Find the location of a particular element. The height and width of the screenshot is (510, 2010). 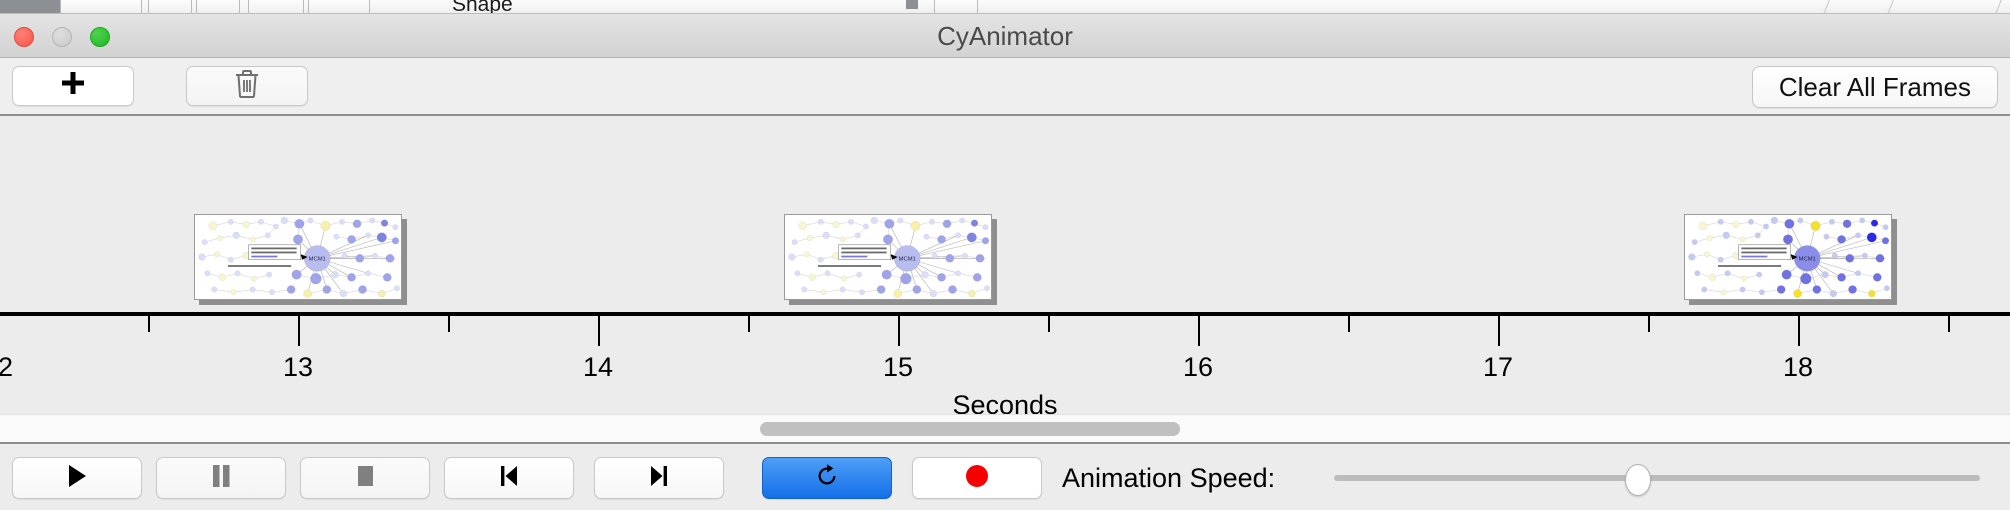

play-icon is located at coordinates (77, 478).